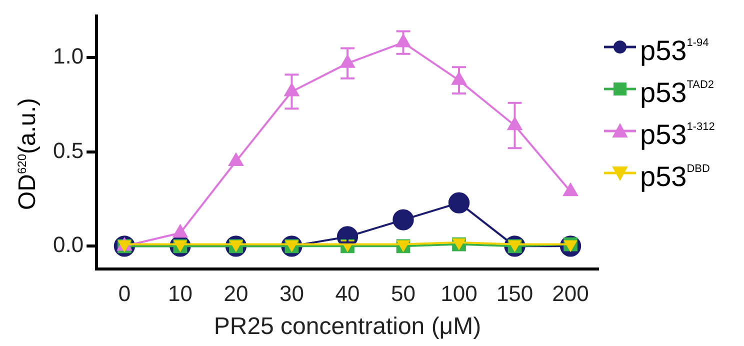 The height and width of the screenshot is (346, 744). Describe the element at coordinates (124, 293) in the screenshot. I see `x-tick-label: 0` at that location.